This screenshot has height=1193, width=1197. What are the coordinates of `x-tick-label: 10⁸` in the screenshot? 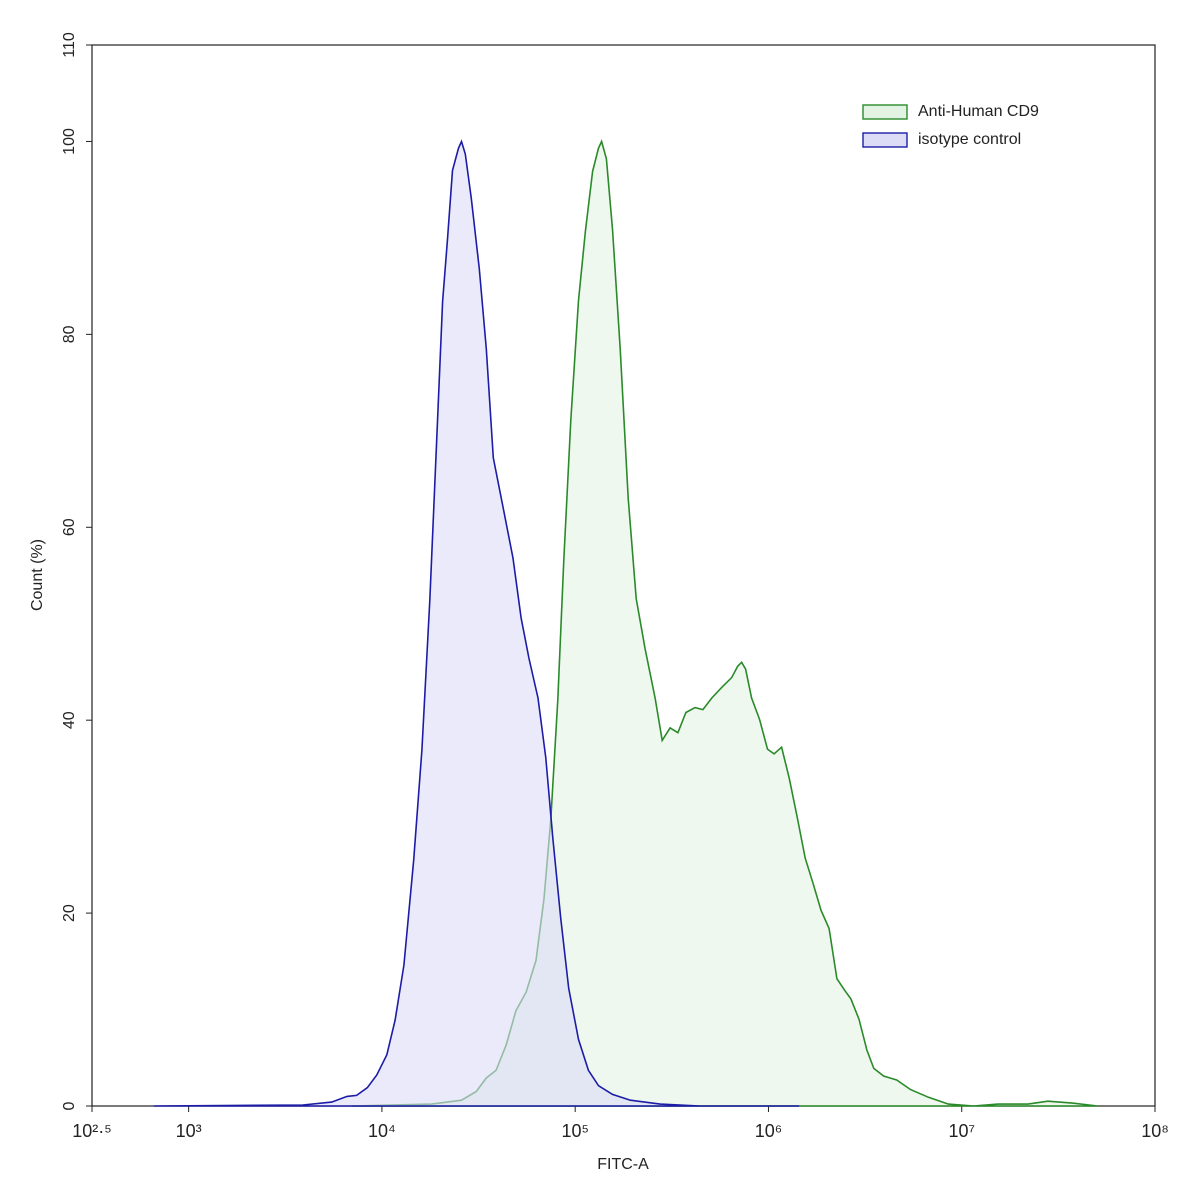 It's located at (1155, 1131).